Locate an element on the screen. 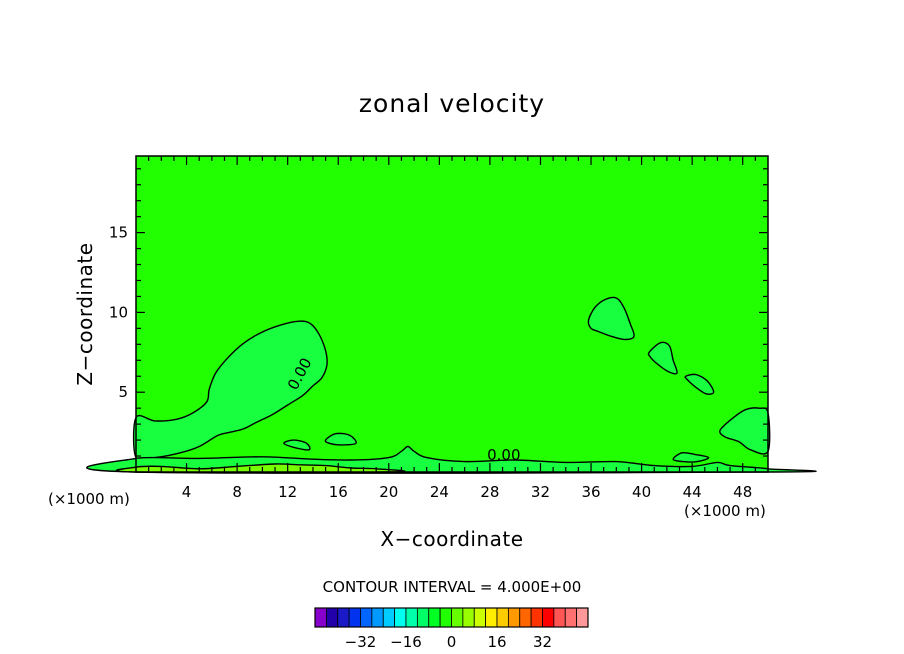 The height and width of the screenshot is (654, 904). y-axis-label: Z−coordinate is located at coordinates (85, 313).